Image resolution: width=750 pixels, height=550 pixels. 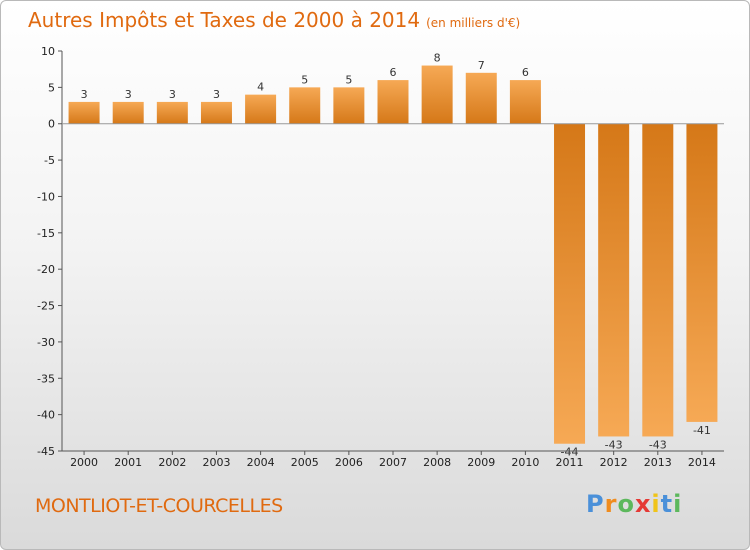 What do you see at coordinates (172, 462) in the screenshot?
I see `x-tick-label: 2002` at bounding box center [172, 462].